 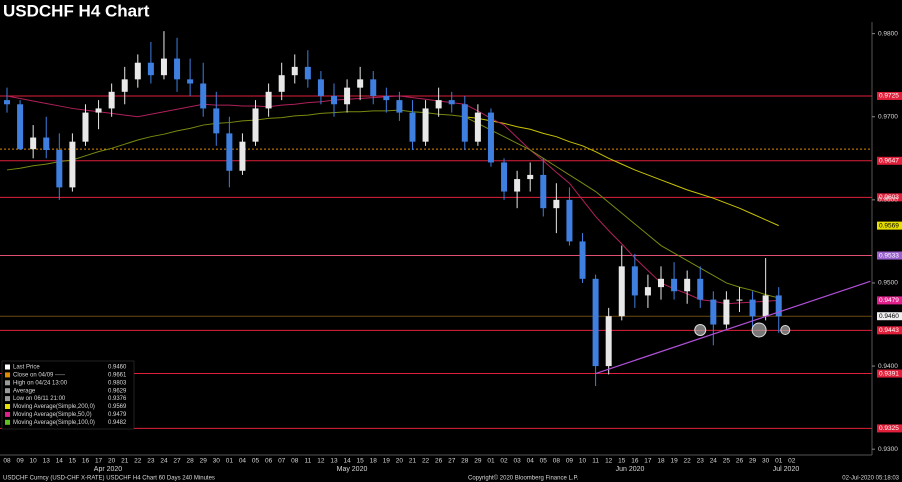 I want to click on moving-average-line, so click(x=621, y=171).